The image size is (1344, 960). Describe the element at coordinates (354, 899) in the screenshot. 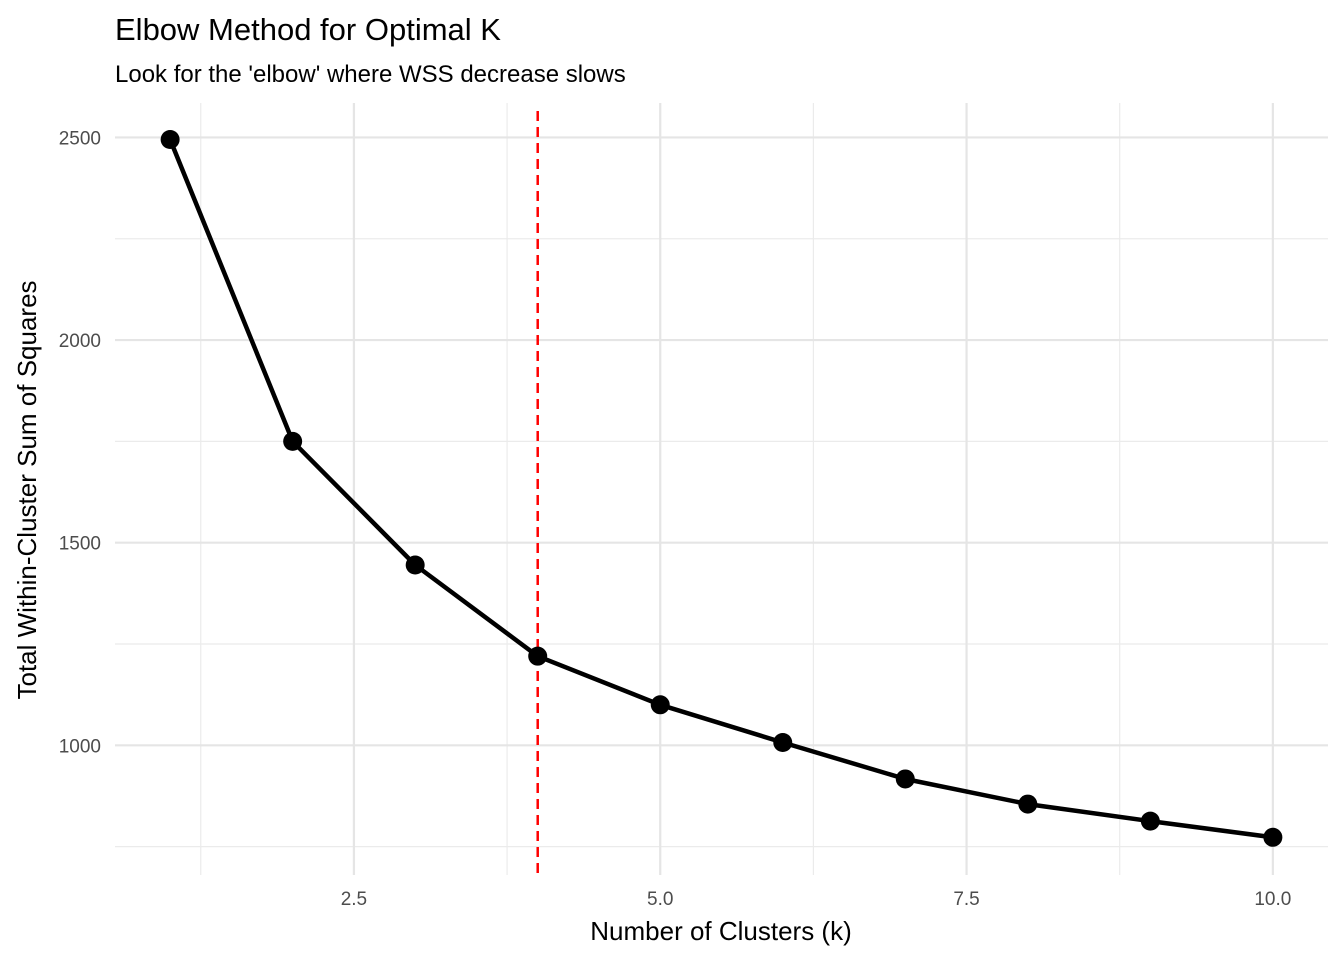

I see `x-tick-label: 2.5` at that location.